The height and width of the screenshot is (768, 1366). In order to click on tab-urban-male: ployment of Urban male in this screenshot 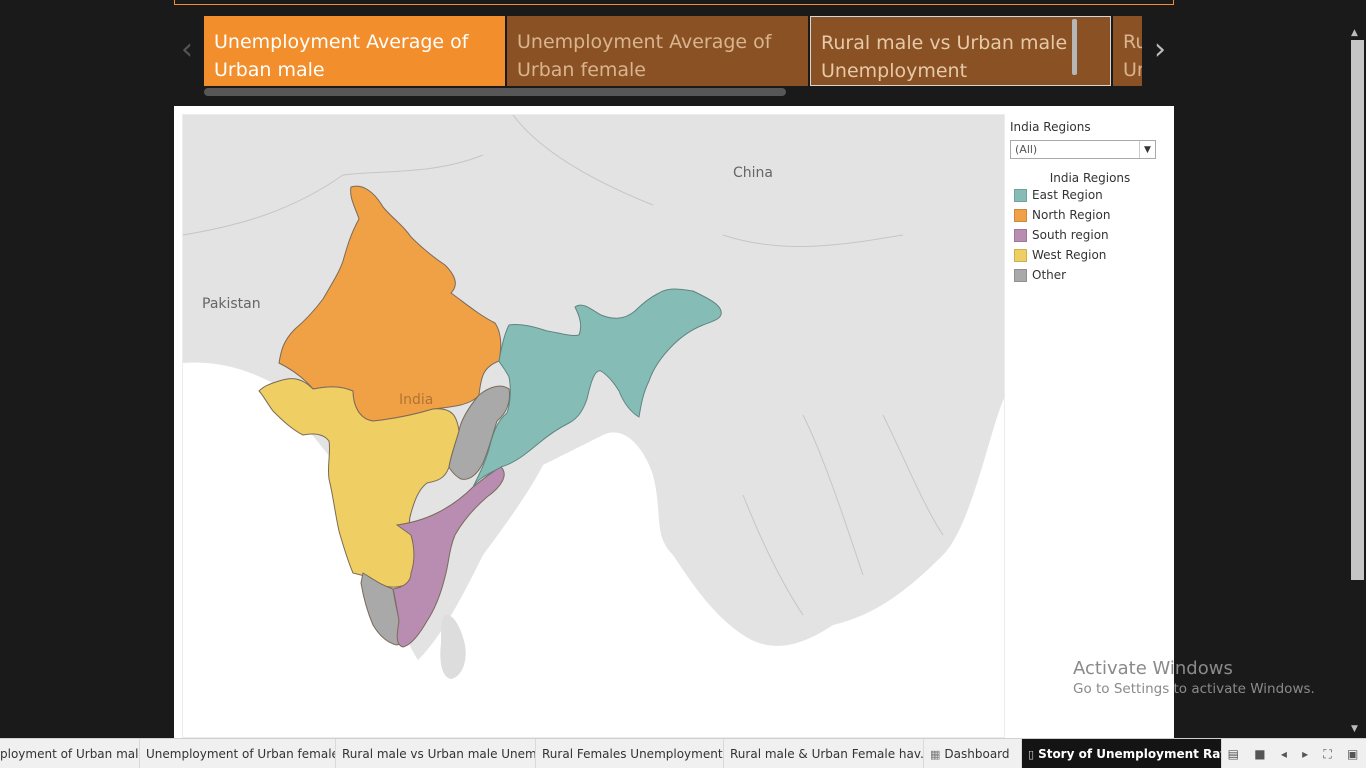, I will do `click(70, 753)`.